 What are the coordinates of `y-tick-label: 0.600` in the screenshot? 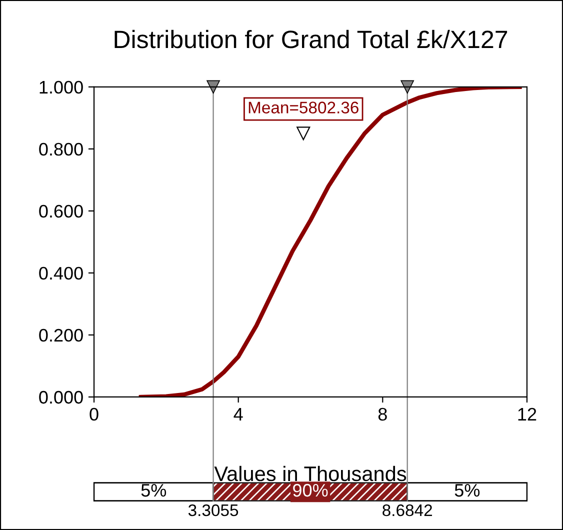 It's located at (61, 211).